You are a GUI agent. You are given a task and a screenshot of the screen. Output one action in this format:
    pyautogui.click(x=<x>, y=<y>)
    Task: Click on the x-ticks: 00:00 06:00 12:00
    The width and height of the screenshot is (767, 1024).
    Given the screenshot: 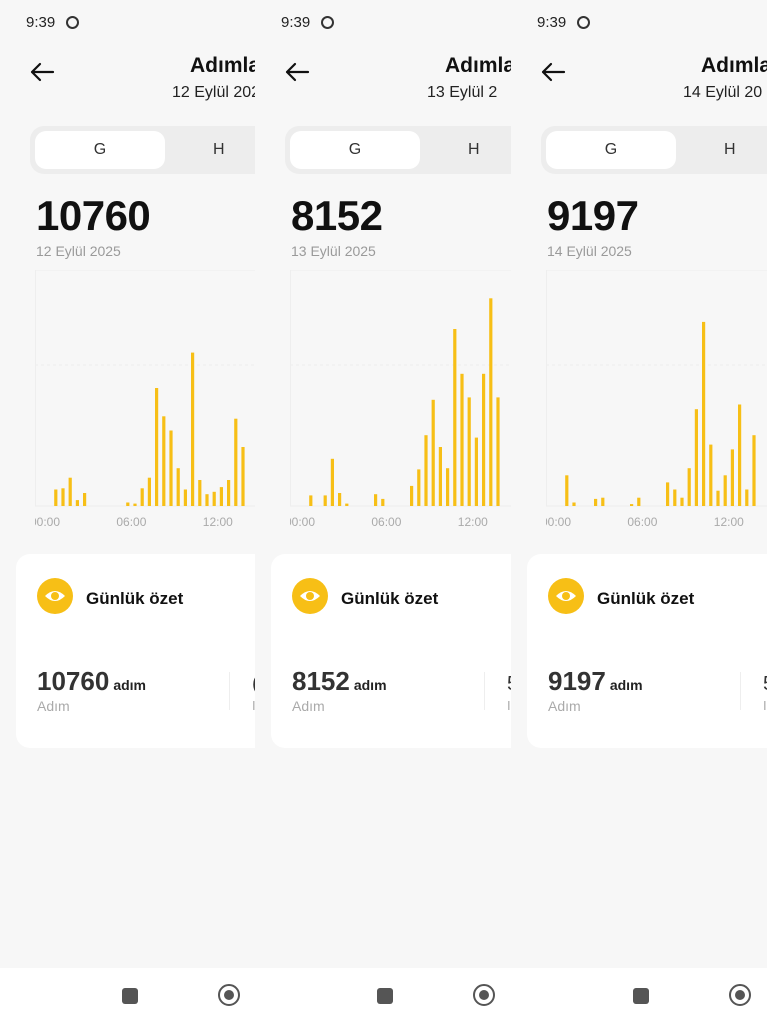 What is the action you would take?
    pyautogui.click(x=389, y=522)
    